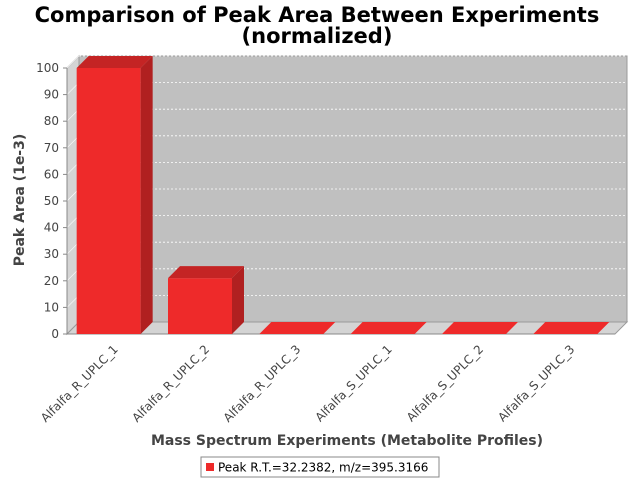 This screenshot has height=480, width=640. I want to click on x-tick-label: Alfalfa_R_UPLC_1, so click(79, 383).